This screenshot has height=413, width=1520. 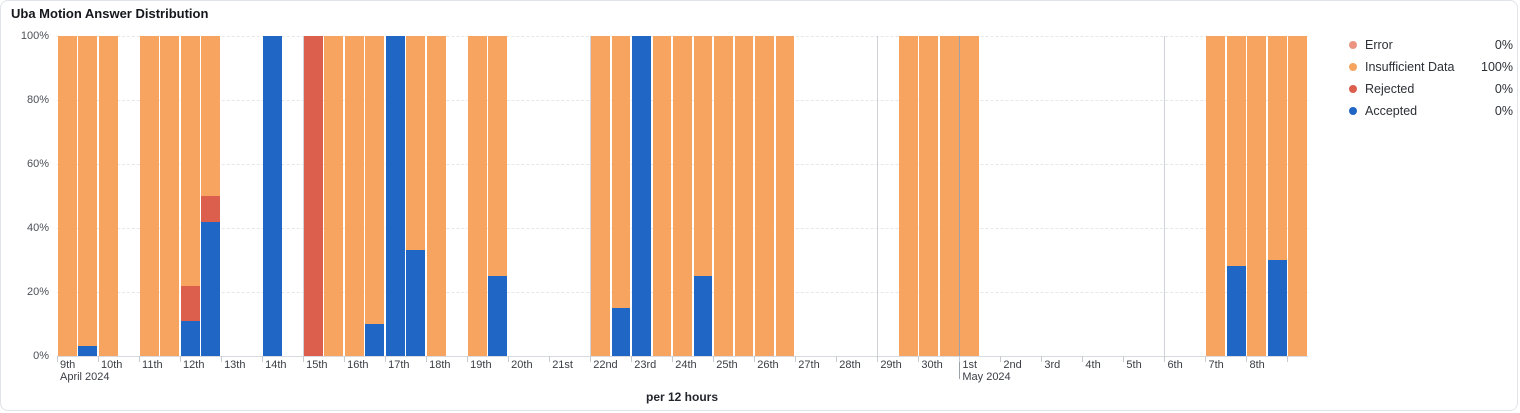 I want to click on chart-title: Uba Motion Answer Distribution, so click(x=110, y=13).